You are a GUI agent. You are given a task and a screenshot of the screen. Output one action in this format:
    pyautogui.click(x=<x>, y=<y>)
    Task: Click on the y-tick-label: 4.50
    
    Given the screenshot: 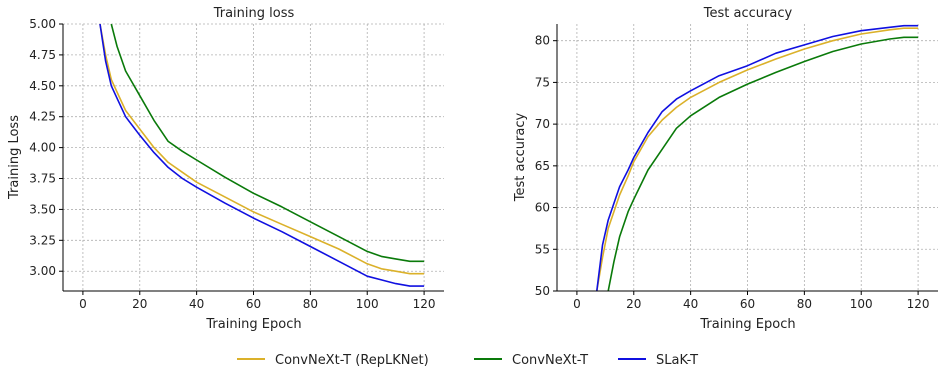 What is the action you would take?
    pyautogui.click(x=42, y=86)
    